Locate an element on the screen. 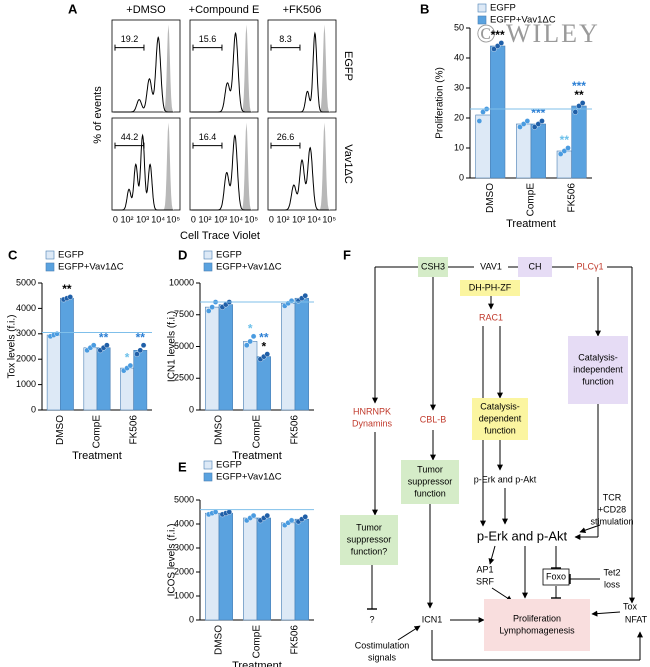 This screenshot has height=667, width=650. node-label: stimulation is located at coordinates (611, 521).